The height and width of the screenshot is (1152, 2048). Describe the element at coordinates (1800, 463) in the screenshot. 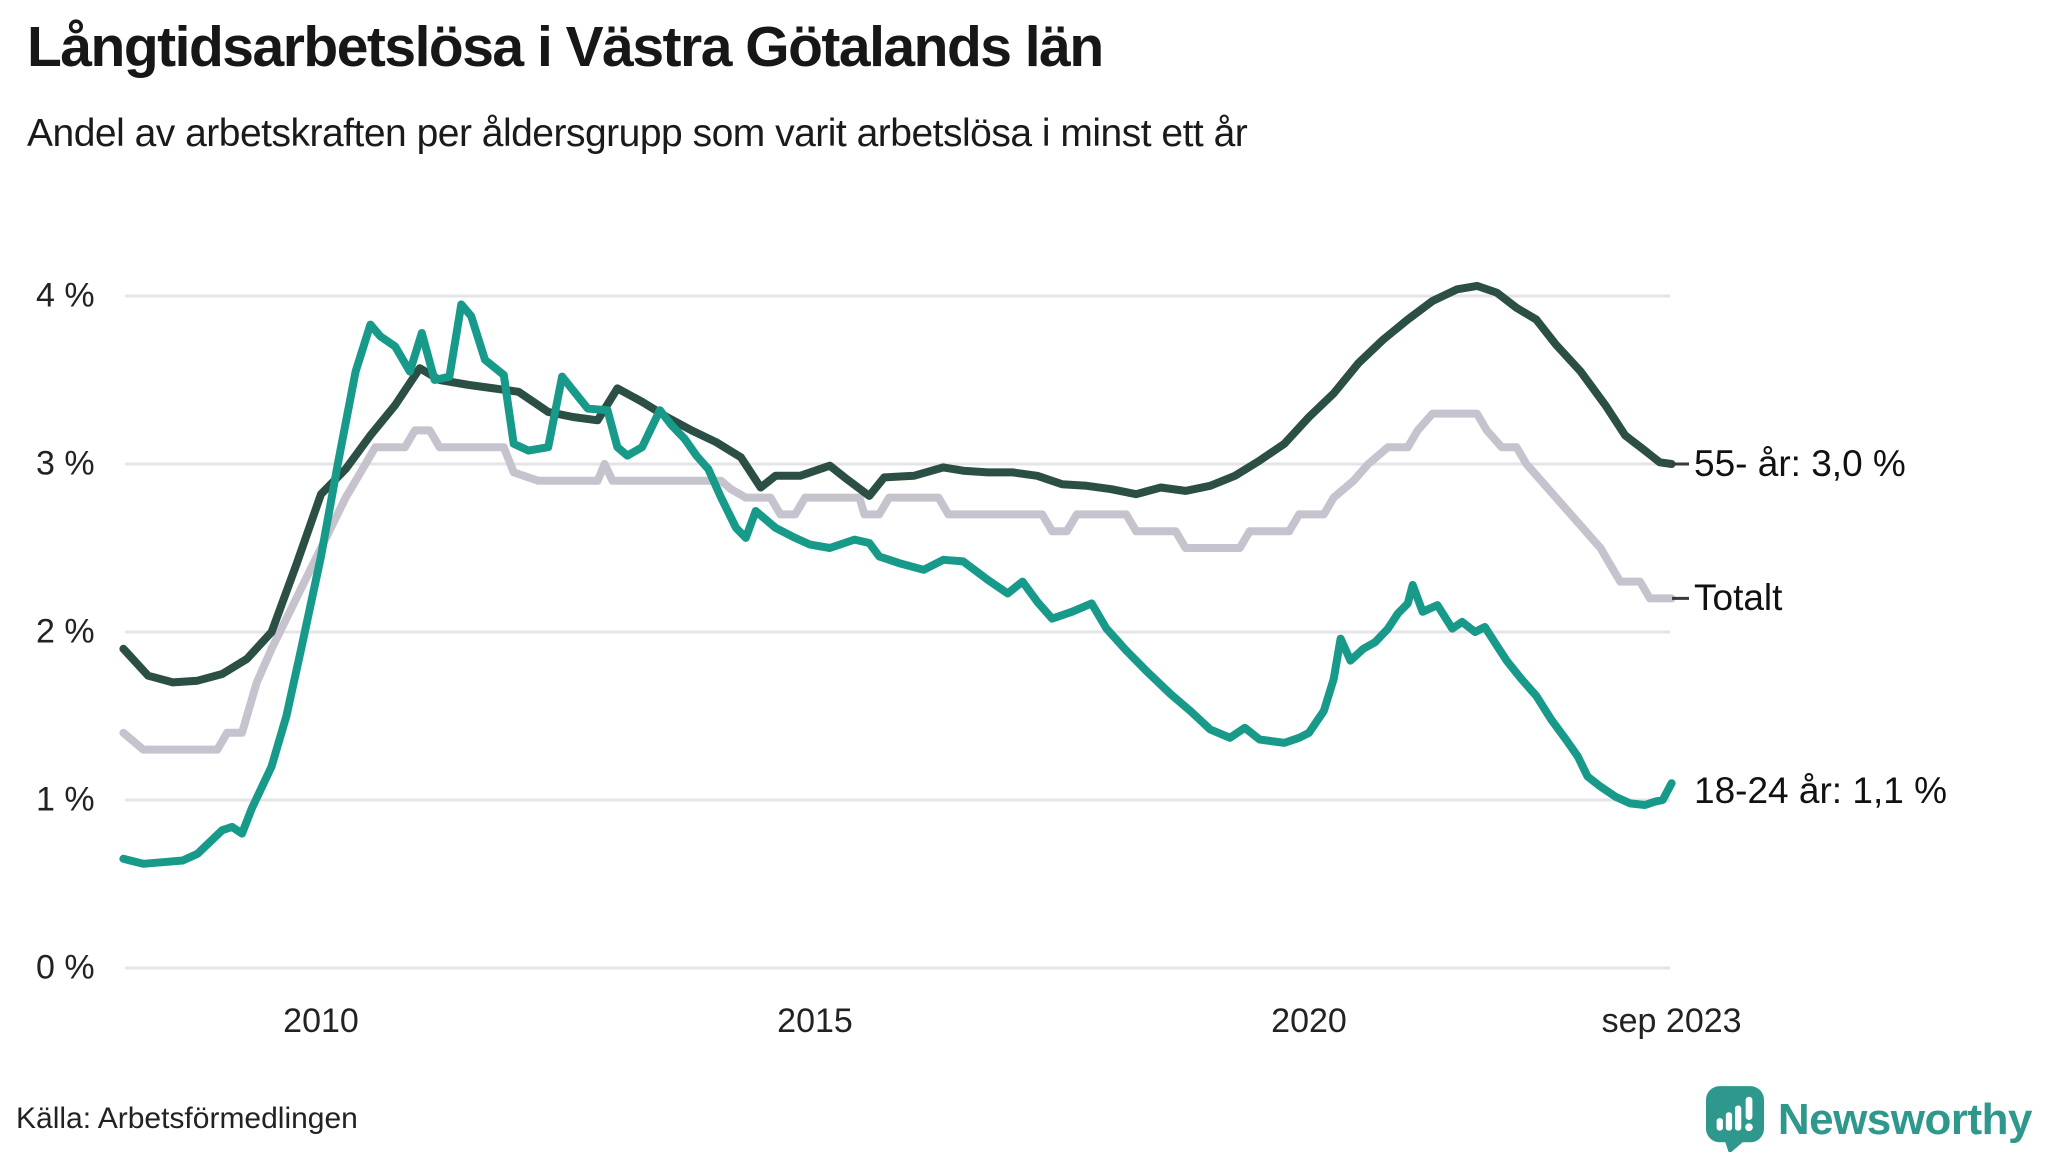

I see `series-end-label-55-r: 55- år: 3,0 %` at that location.